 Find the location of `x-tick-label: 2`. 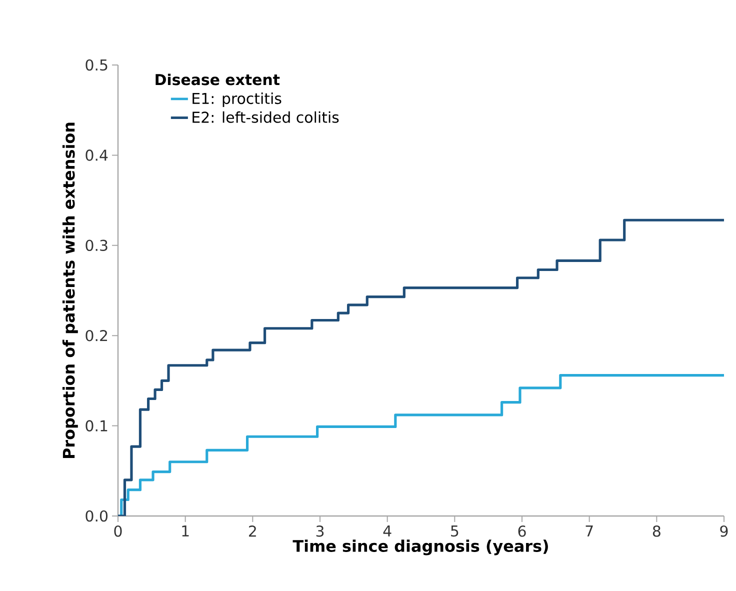

x-tick-label: 2 is located at coordinates (252, 531).